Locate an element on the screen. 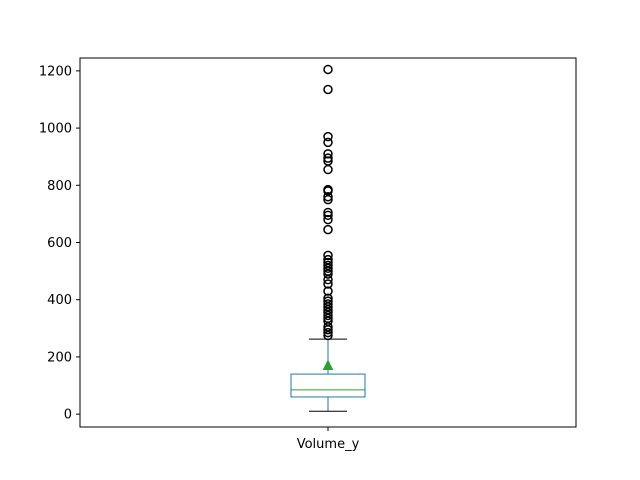 This screenshot has width=640, height=480. y-tick-label: 1200 is located at coordinates (55, 71).